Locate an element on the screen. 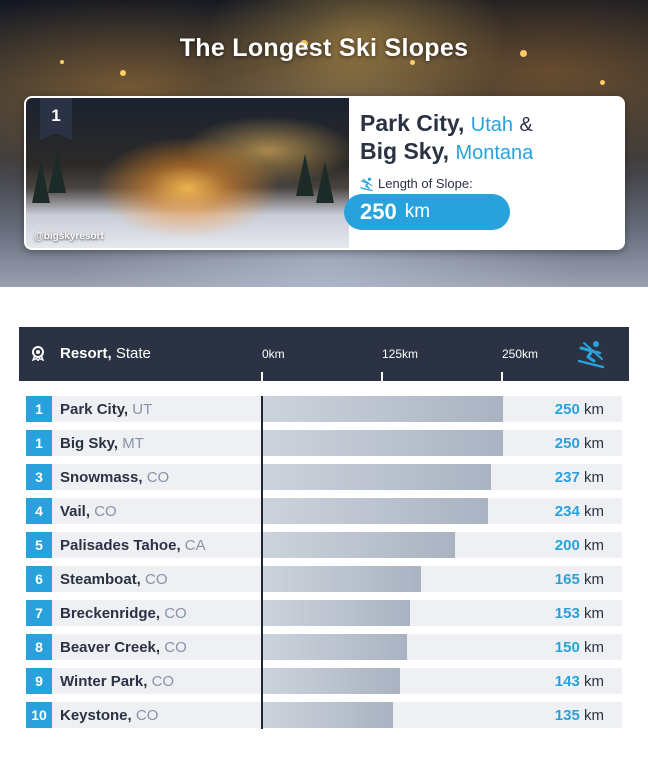 The height and width of the screenshot is (769, 648). photo-credit-text: @bigskyresort is located at coordinates (69, 236).